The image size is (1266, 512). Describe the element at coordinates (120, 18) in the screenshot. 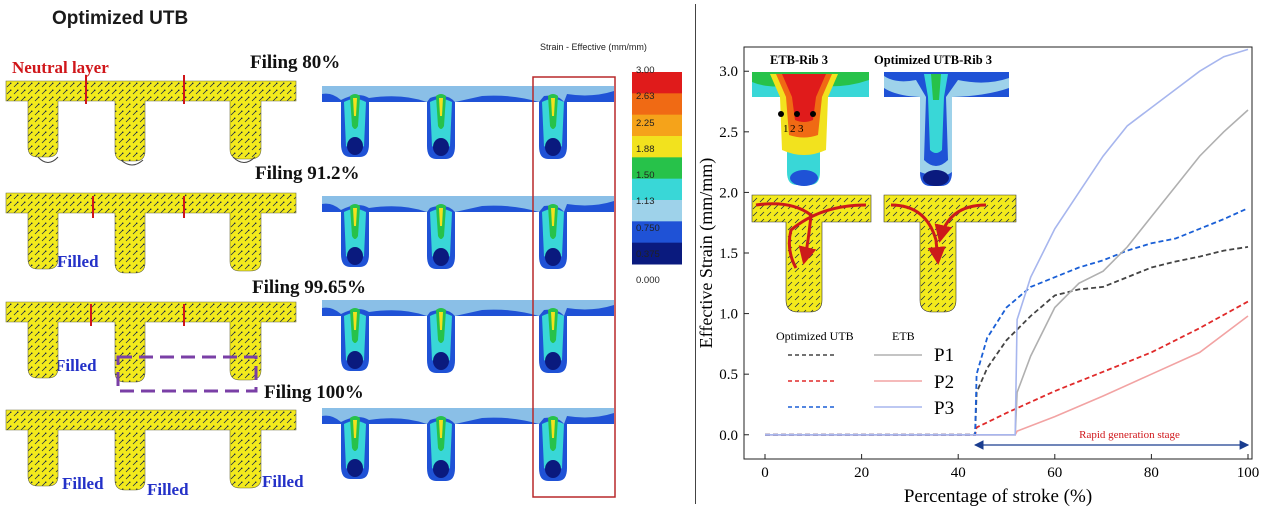

I see `panel-title: Optimized UTB` at that location.